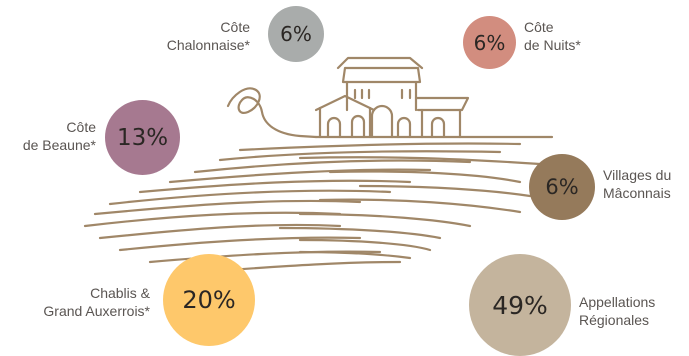 The image size is (689, 356). I want to click on value-chablis-grand-auxerrois: 20%, so click(209, 300).